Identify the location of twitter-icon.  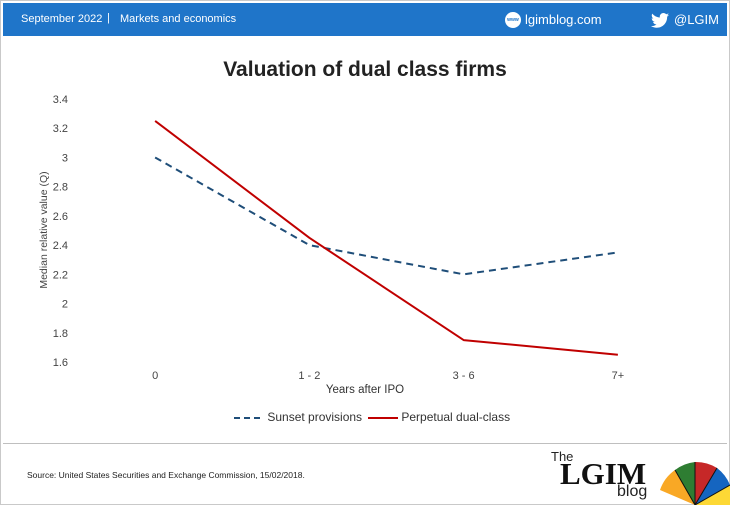
(660, 23).